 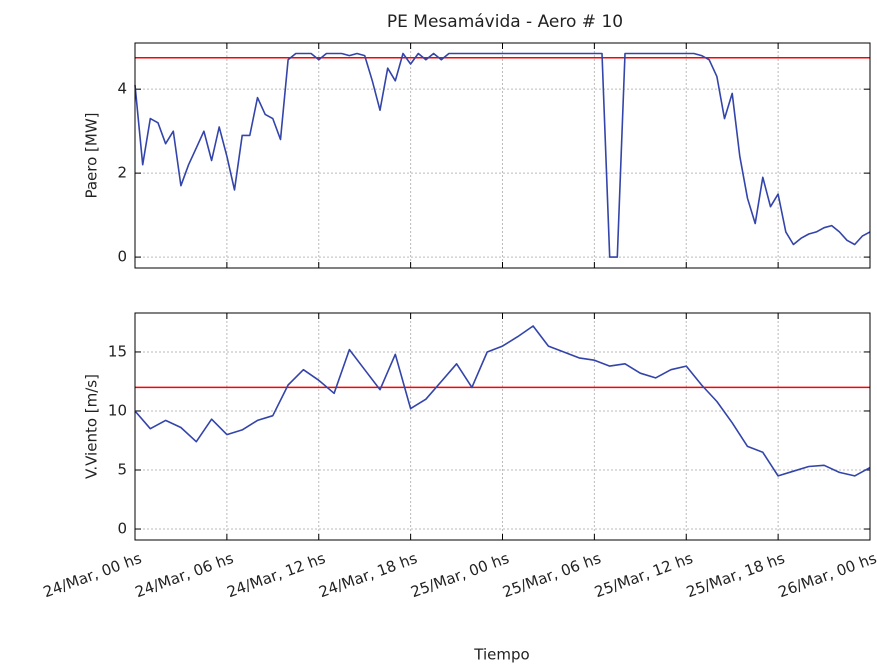 I want to click on y-axis-label: V.Viento [m/s], so click(x=92, y=426).